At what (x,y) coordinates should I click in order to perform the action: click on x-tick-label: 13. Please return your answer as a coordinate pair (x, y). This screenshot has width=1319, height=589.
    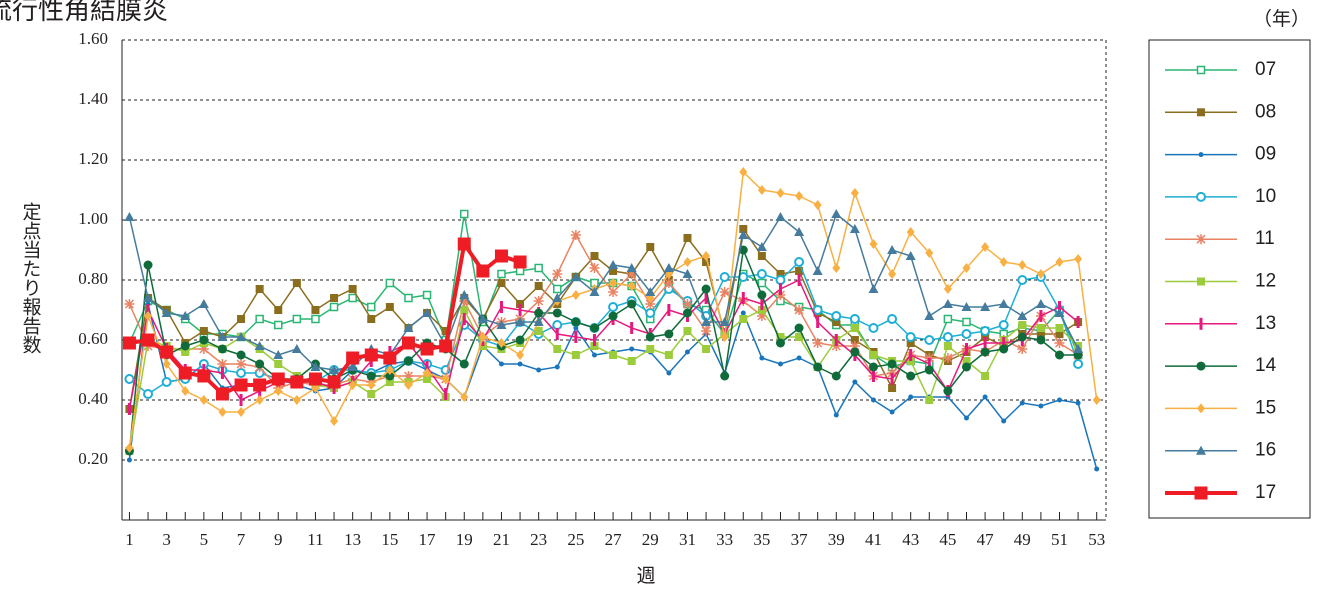
    Looking at the image, I should click on (352, 539).